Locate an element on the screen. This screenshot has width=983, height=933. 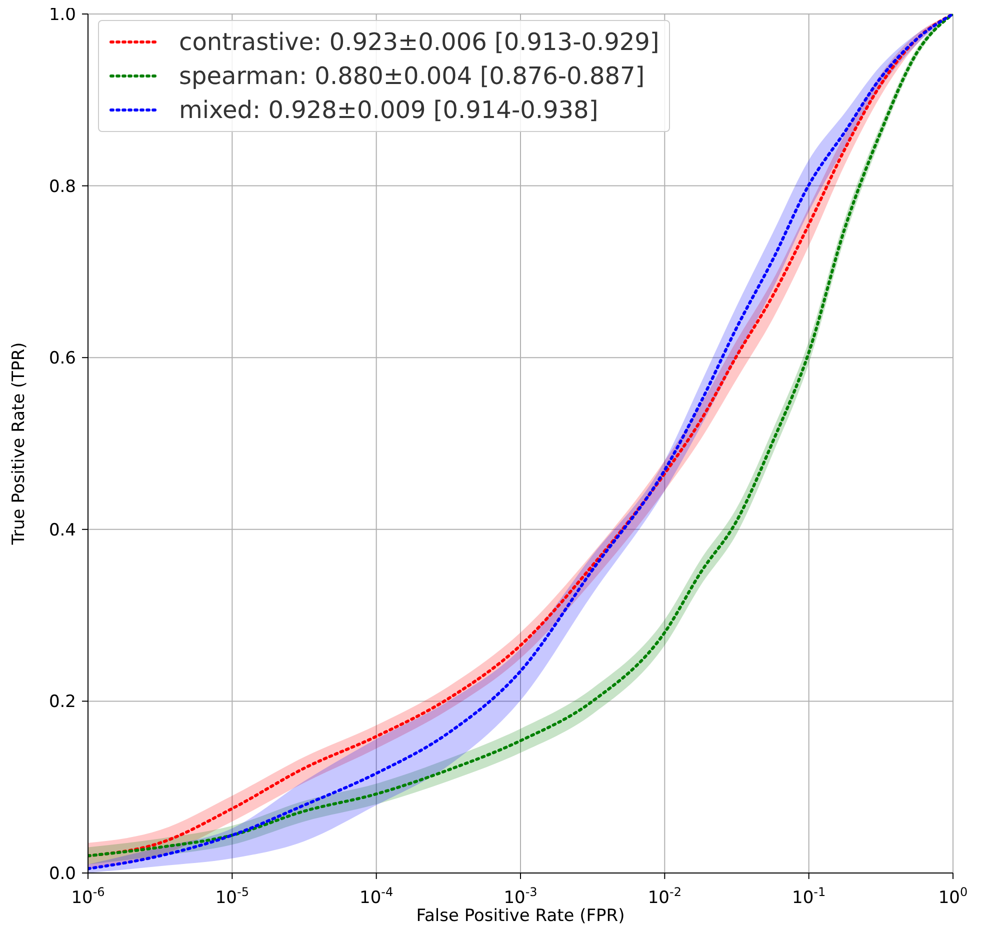
y-tick-label: 0.6 is located at coordinates (62, 358).